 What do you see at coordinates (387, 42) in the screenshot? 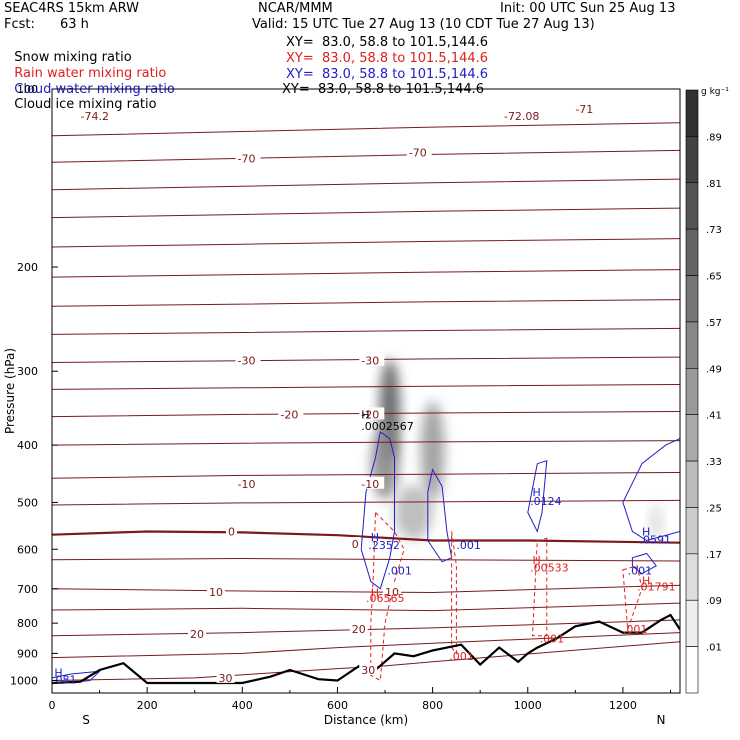
I see `legend-snow-xy: XY= 83.0, 58.8 to 101.5,144.6` at bounding box center [387, 42].